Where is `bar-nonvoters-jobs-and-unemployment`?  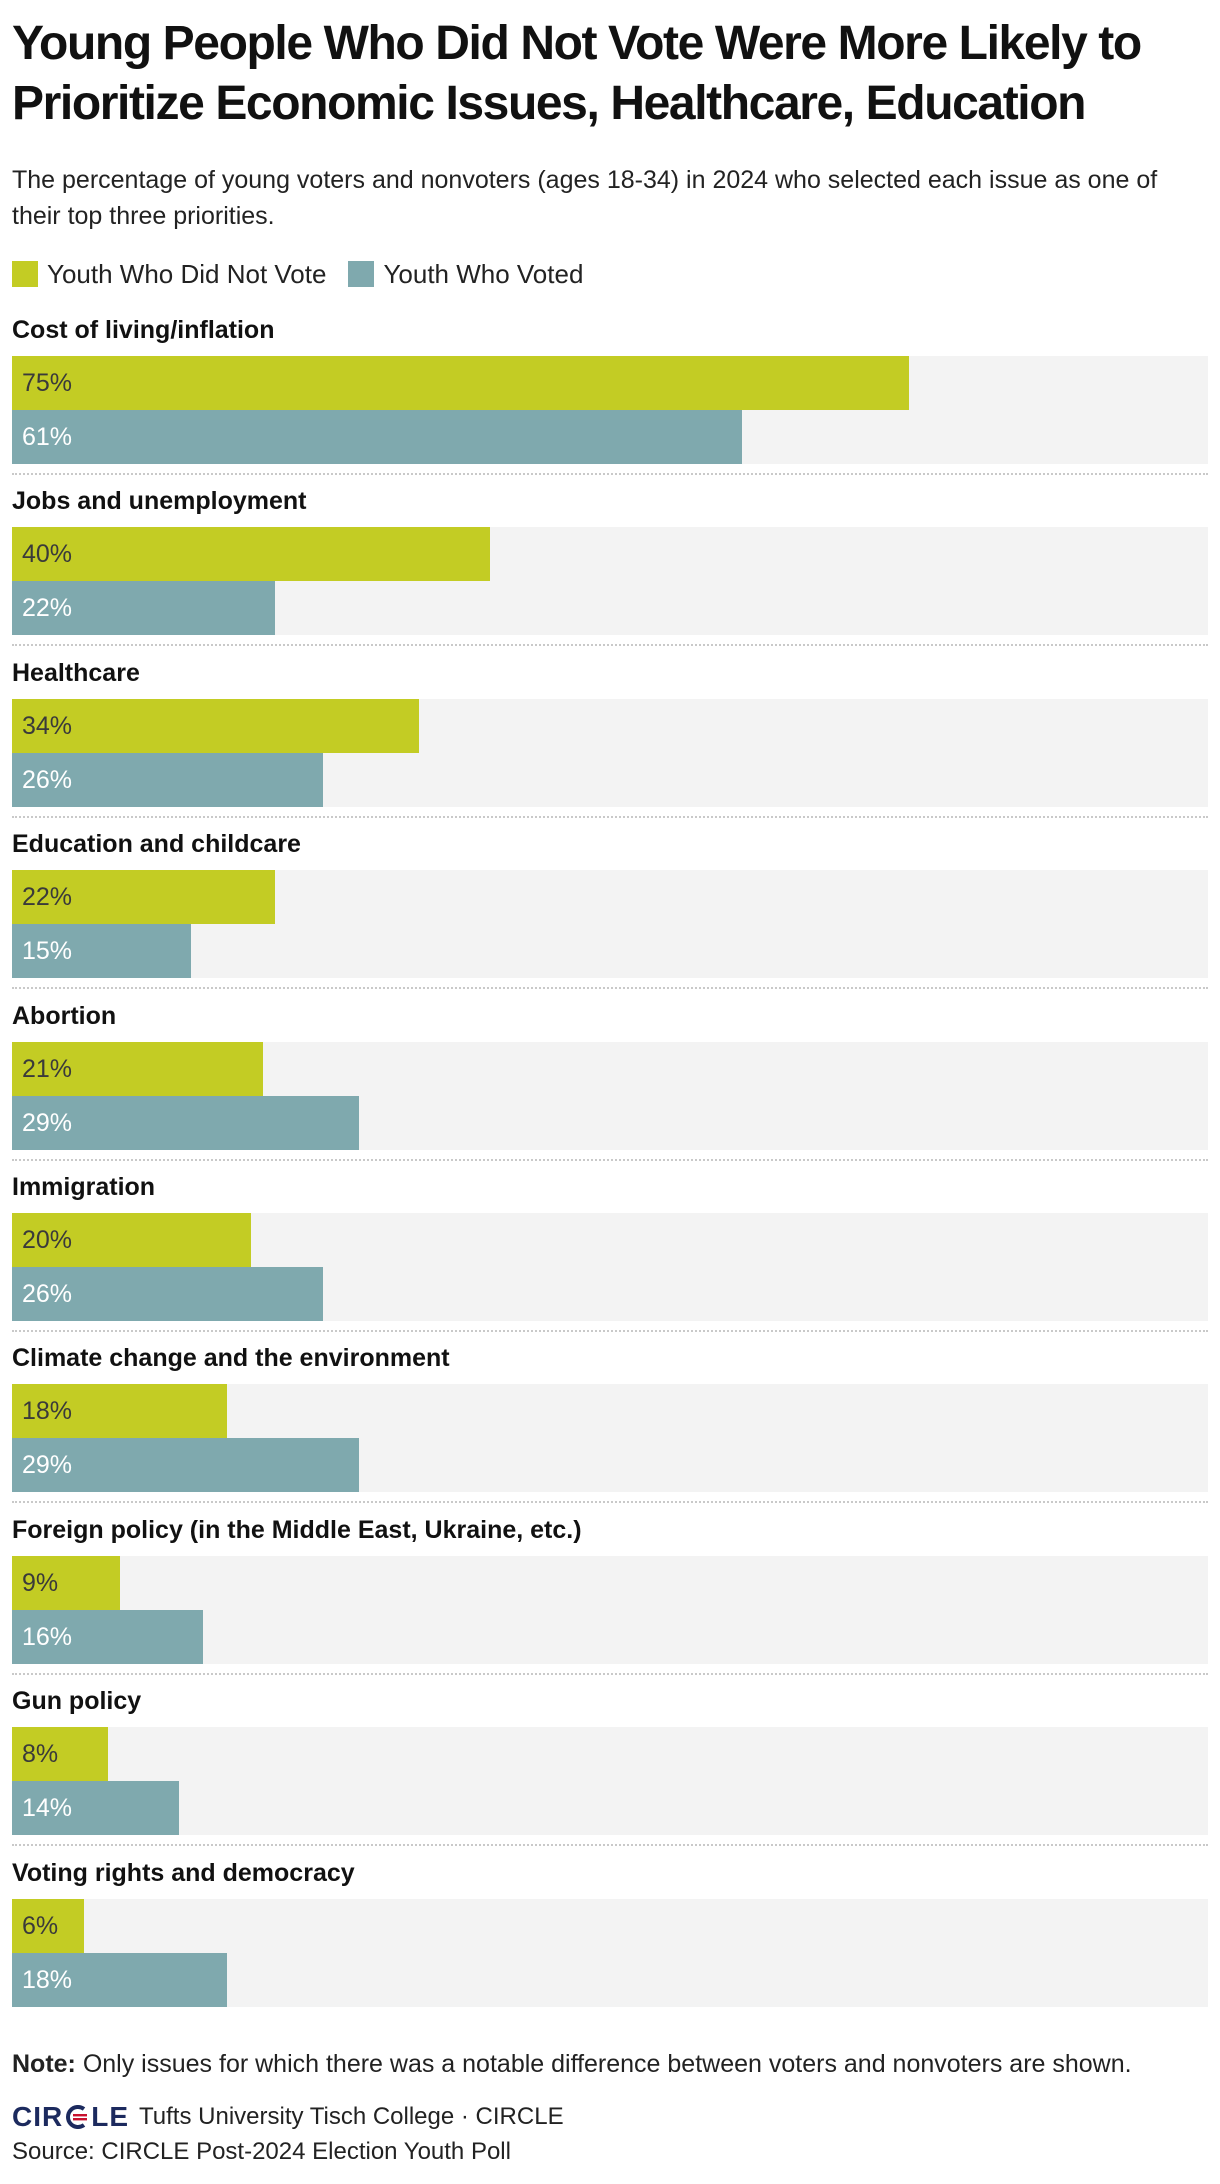
bar-nonvoters-jobs-and-unemployment is located at coordinates (251, 554).